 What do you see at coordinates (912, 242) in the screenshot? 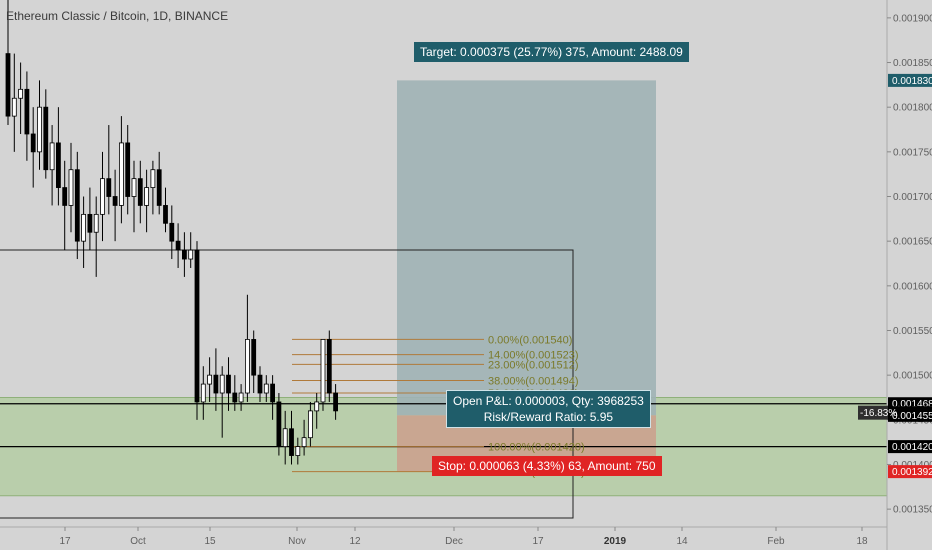
I see `price-tick-label: 0.001650` at bounding box center [912, 242].